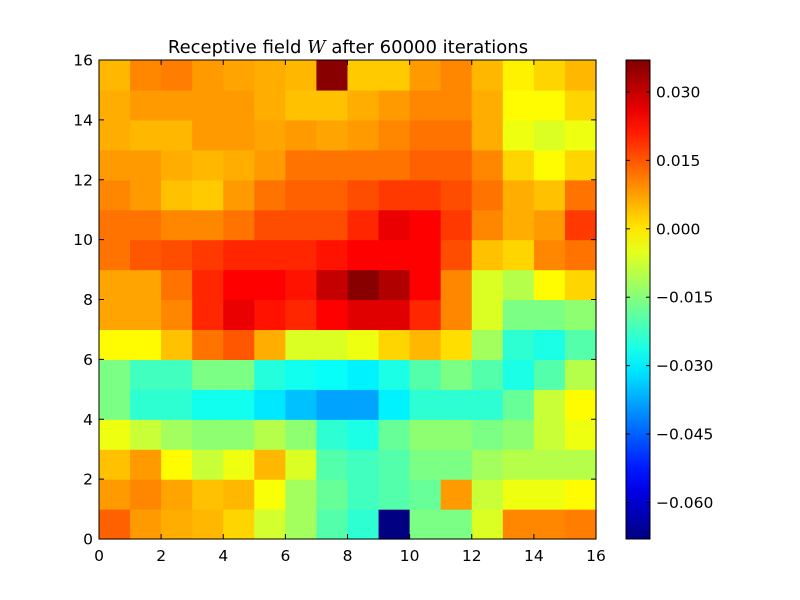  I want to click on x-tick-label: 0, so click(99, 556).